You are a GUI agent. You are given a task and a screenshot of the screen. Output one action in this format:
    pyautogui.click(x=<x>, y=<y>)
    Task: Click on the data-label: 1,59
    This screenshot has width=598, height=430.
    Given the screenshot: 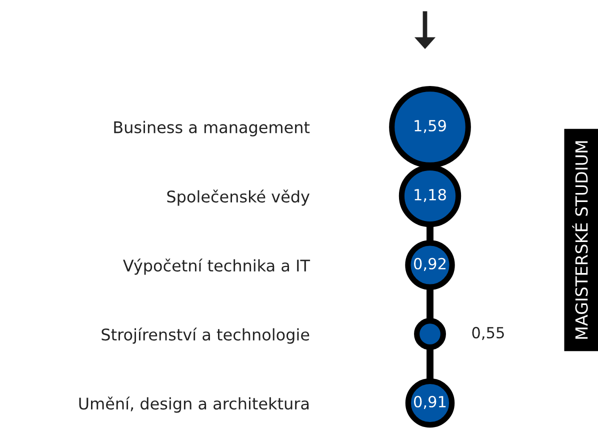 What is the action you would take?
    pyautogui.click(x=430, y=126)
    